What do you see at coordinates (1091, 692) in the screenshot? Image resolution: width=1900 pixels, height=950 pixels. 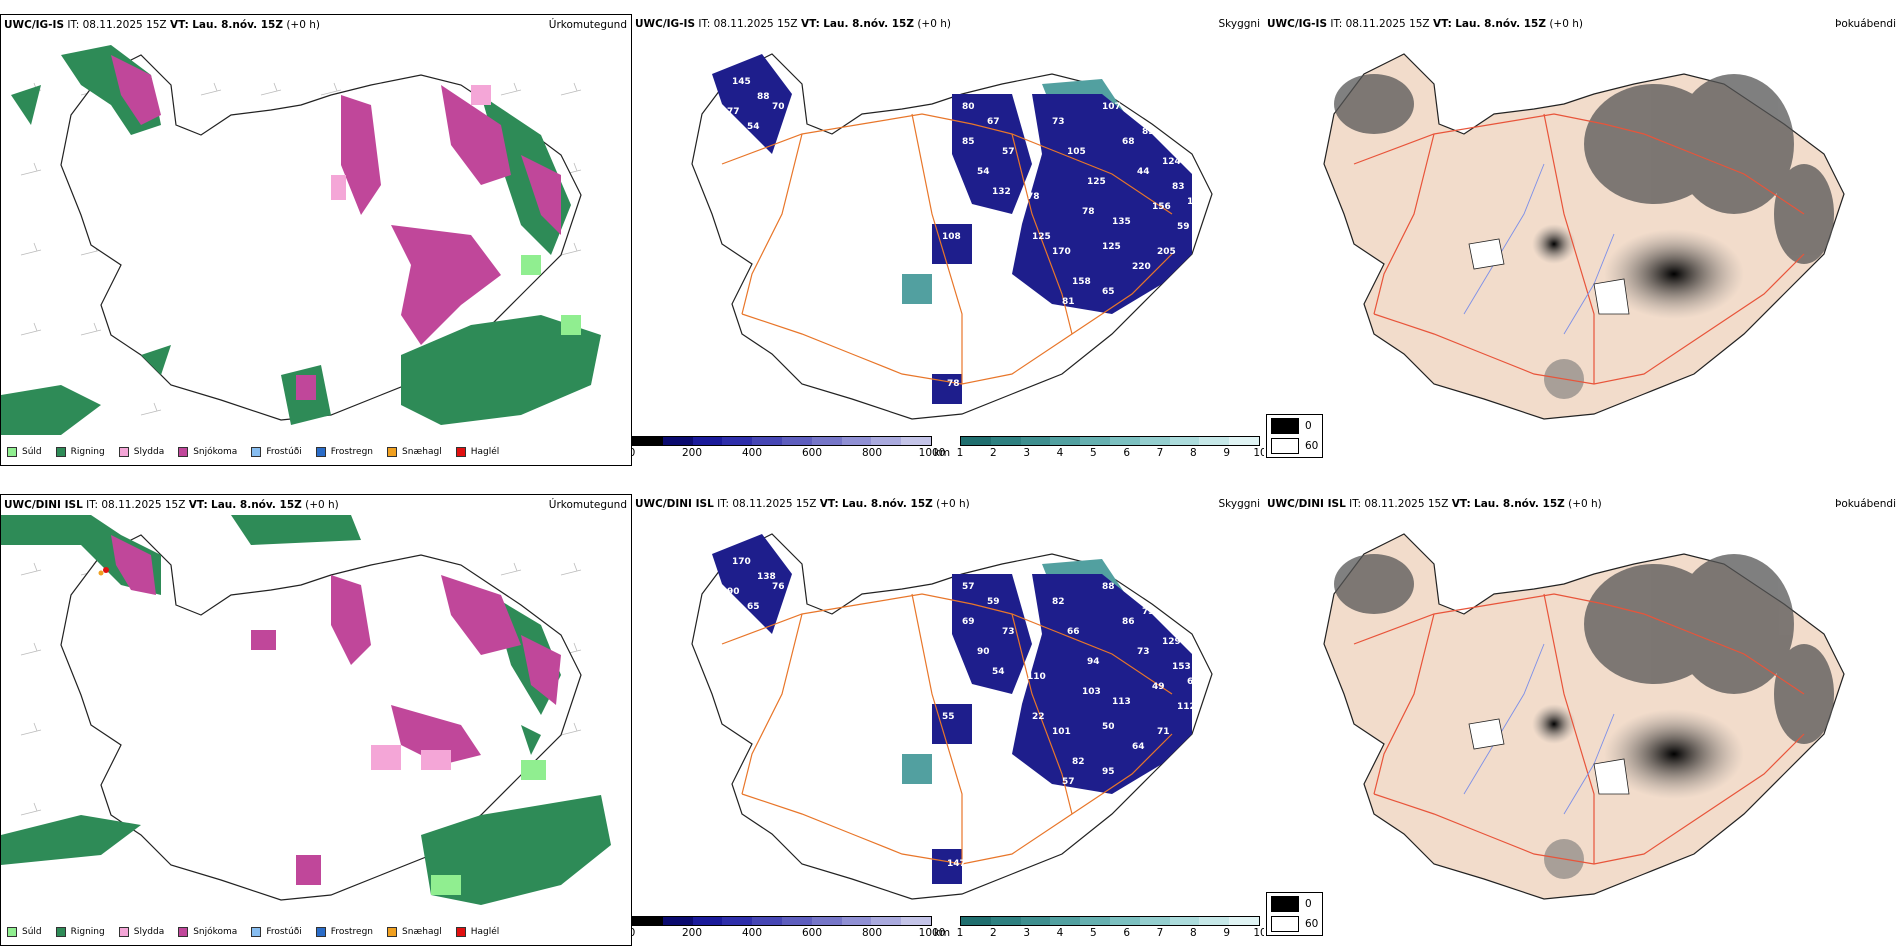 I see `visibility-value: 103` at bounding box center [1091, 692].